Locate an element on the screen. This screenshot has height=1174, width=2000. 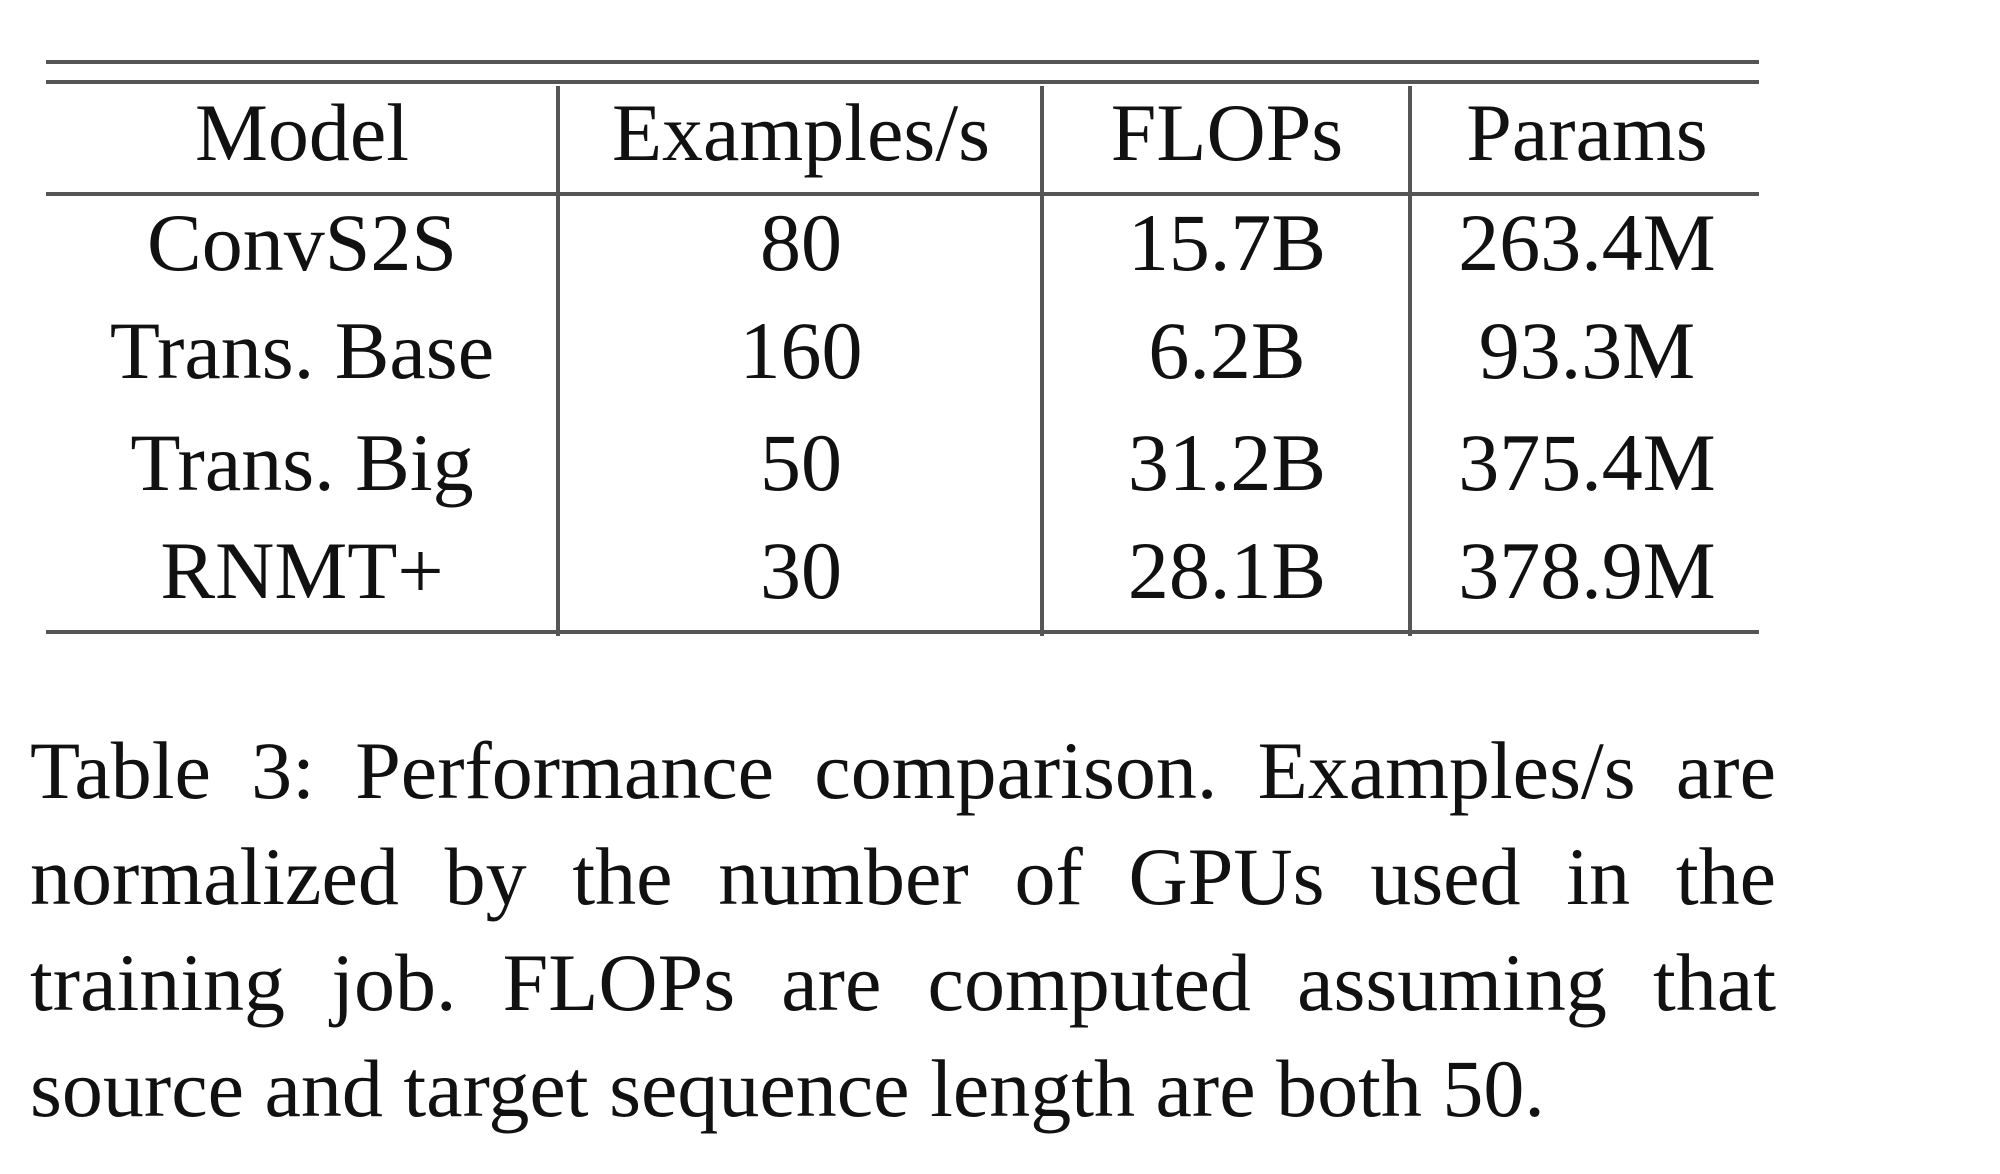
header-model: Model is located at coordinates (302, 132).